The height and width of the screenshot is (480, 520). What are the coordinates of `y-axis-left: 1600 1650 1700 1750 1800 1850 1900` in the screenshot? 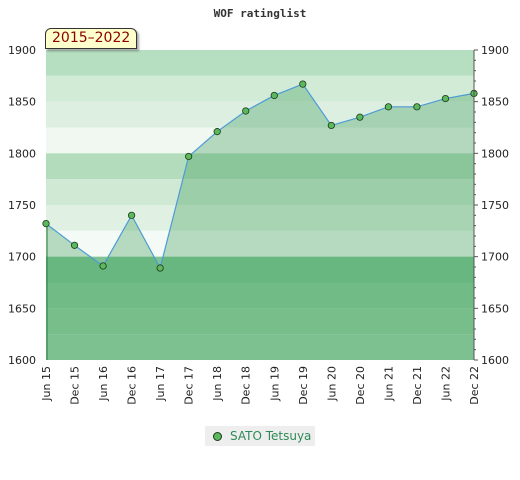 It's located at (22, 205).